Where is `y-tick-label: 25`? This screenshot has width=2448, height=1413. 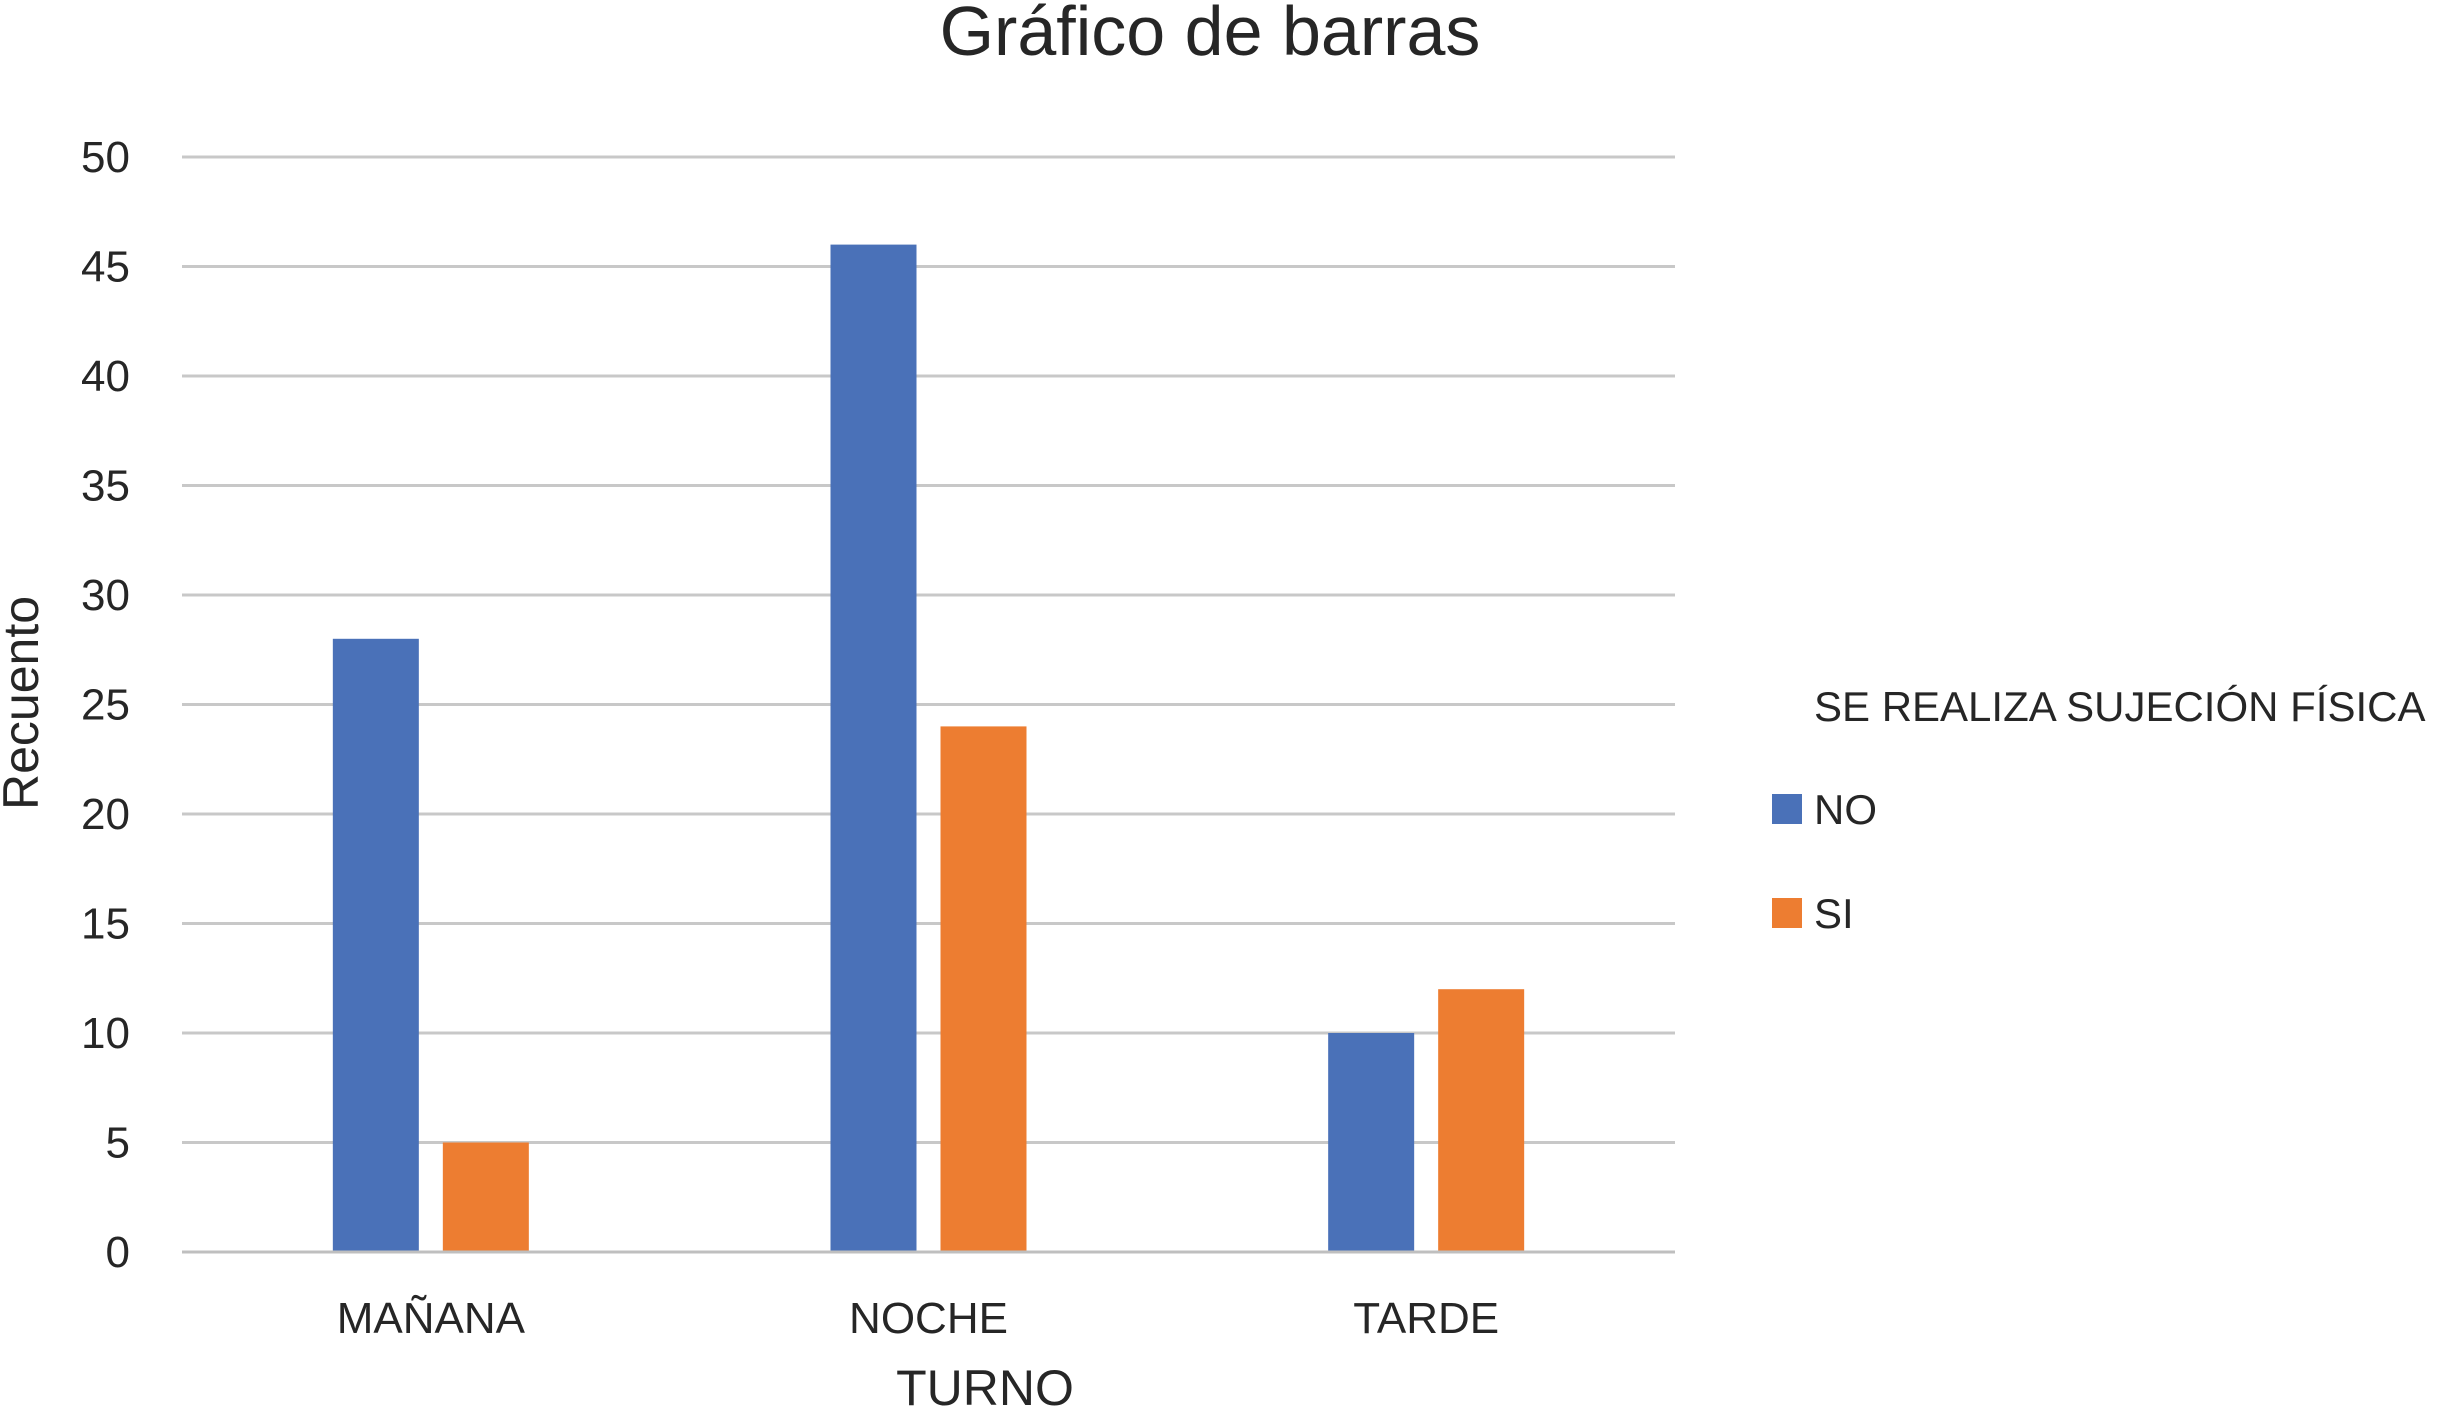
y-tick-label: 25 is located at coordinates (105, 705).